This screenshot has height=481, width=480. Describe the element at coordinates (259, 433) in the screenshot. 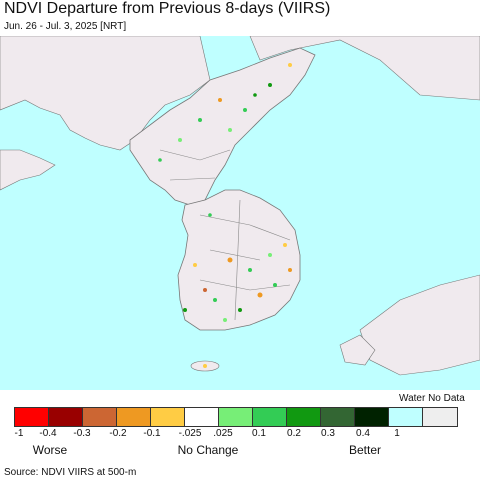

I see `legend-tick: 0.1` at that location.